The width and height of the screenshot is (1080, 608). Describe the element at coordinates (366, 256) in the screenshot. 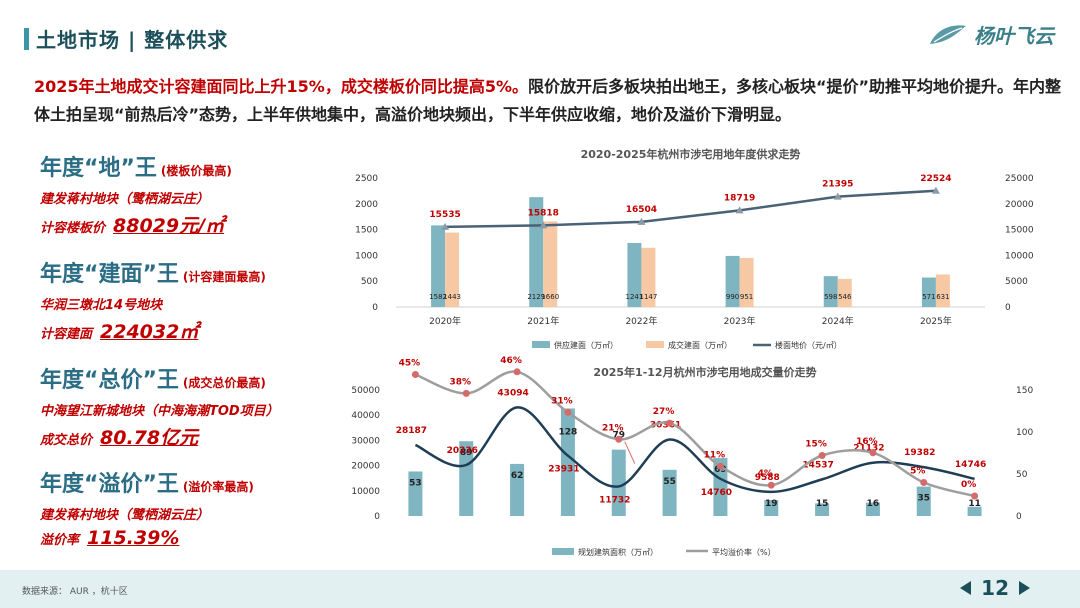

I see `y-left-tick-label: 1000` at that location.